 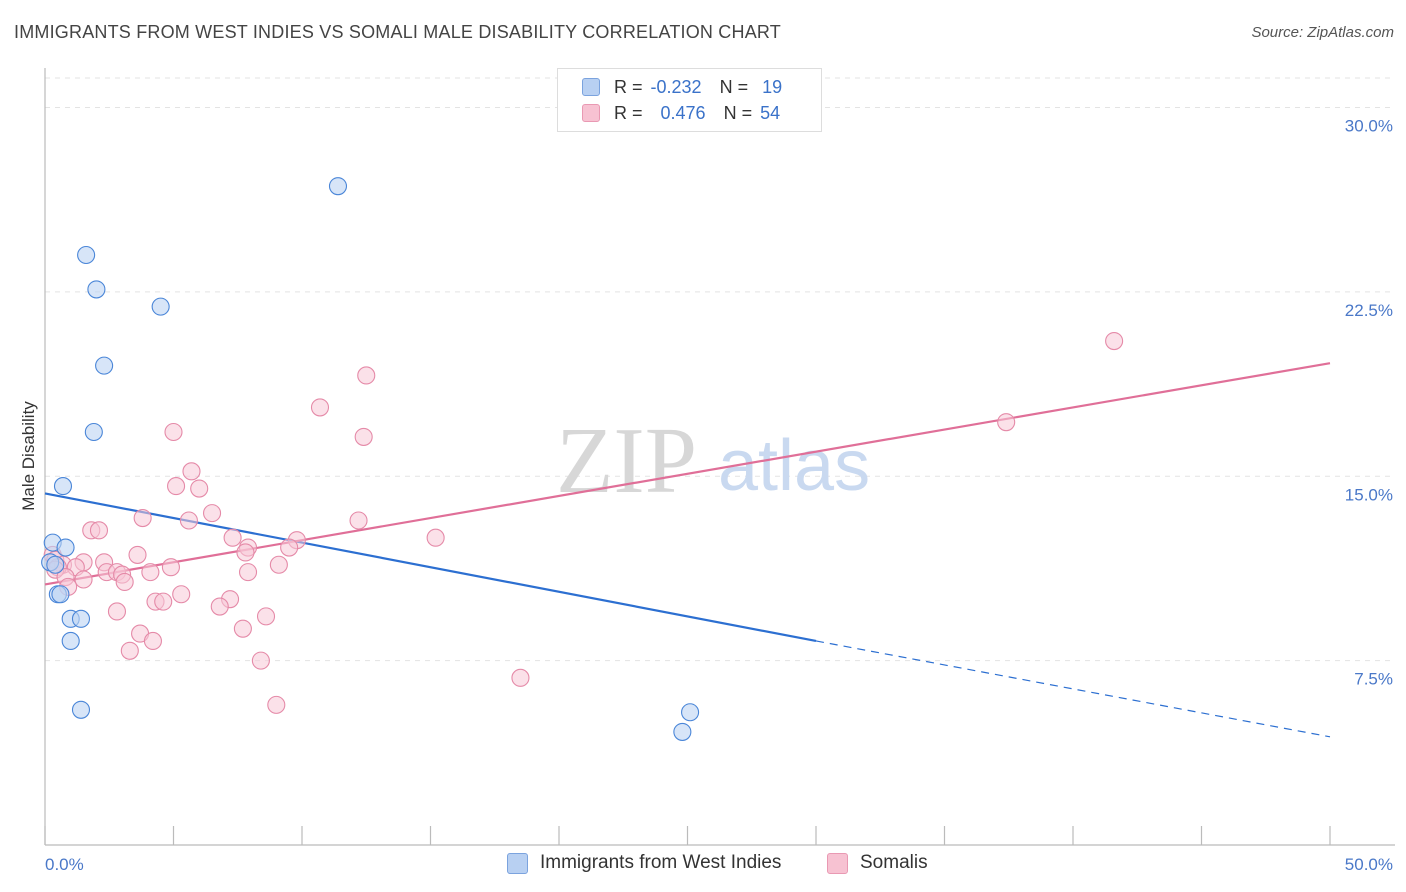 I want to click on watermark: ZIP atlas, so click(x=713, y=461).